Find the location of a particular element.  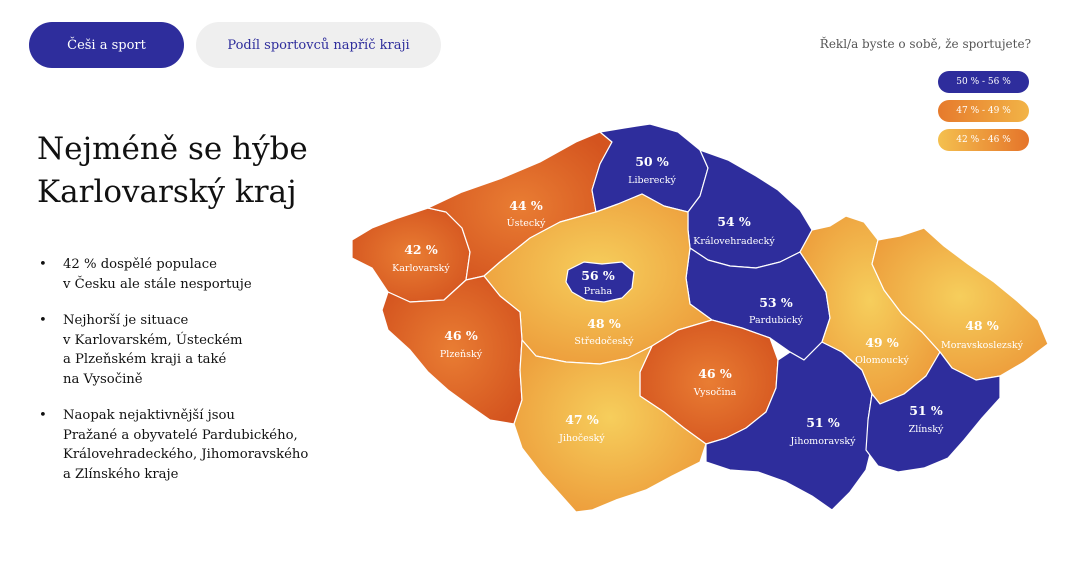

region-label-plzensky: 46 % Plzeňský is located at coordinates (461, 344).